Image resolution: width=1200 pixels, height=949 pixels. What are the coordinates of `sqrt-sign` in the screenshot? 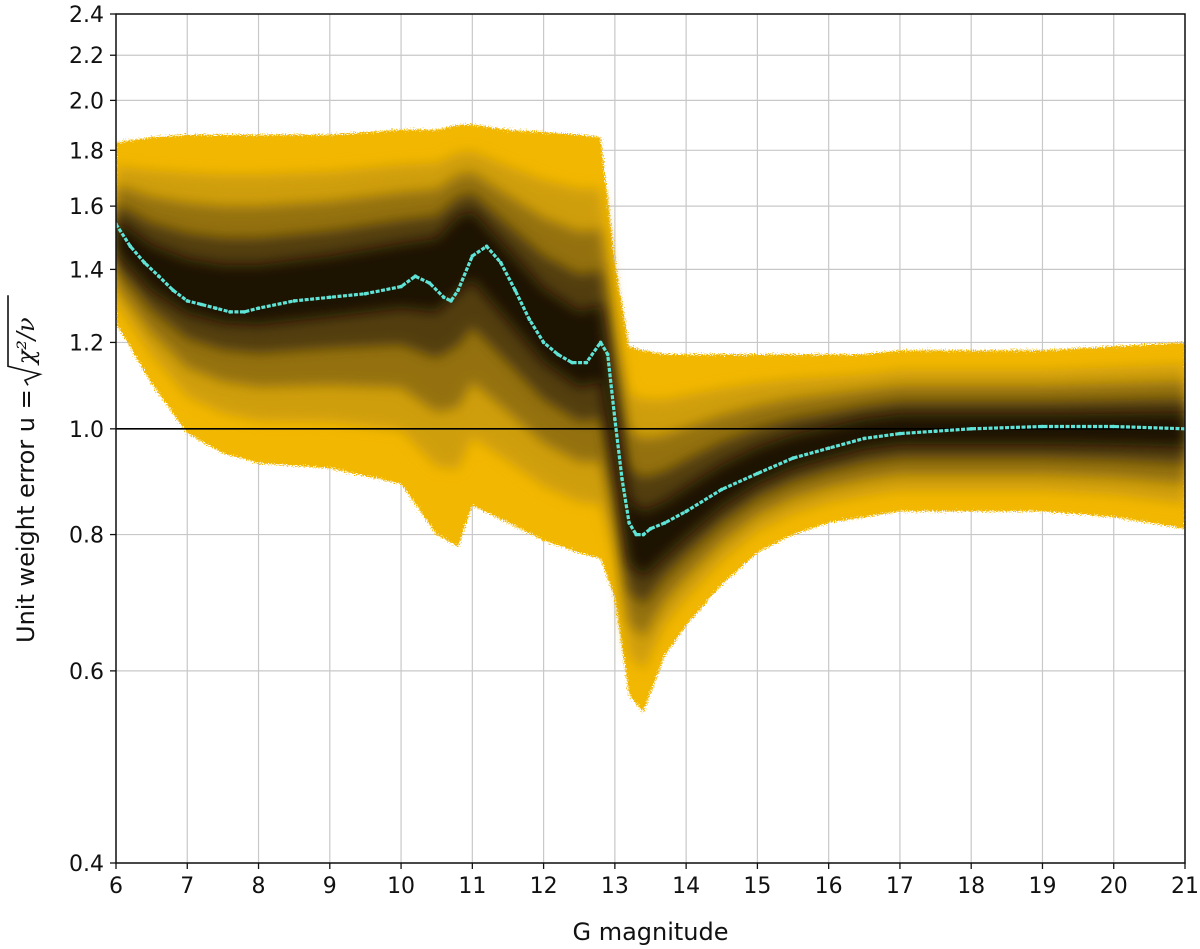 It's located at (25, 340).